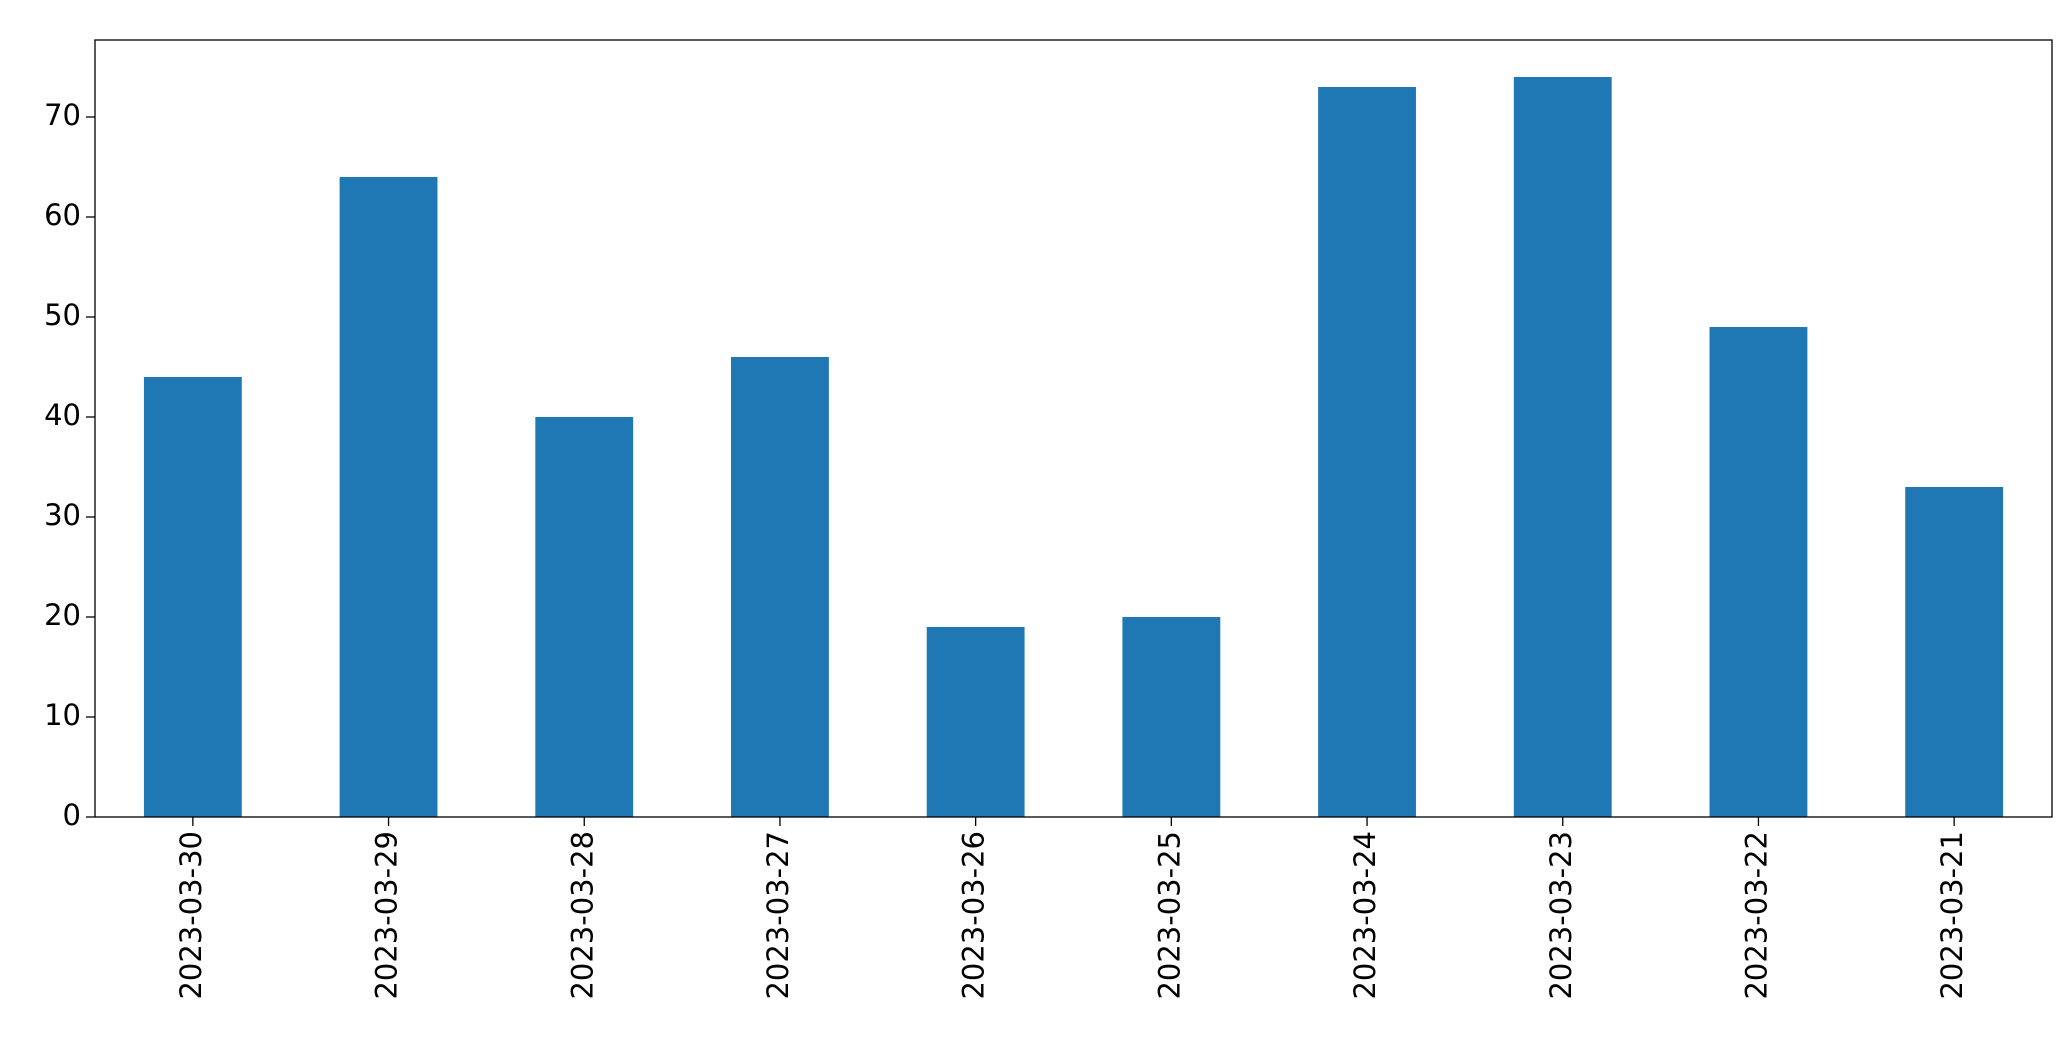  Describe the element at coordinates (62, 415) in the screenshot. I see `y-tick-label: 40` at that location.